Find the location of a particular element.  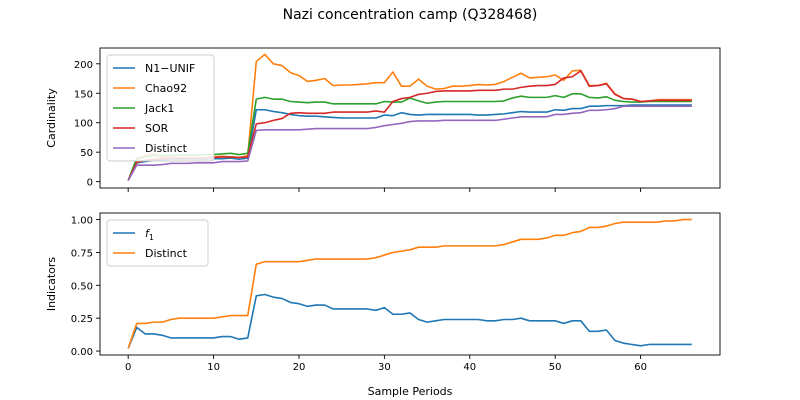

x-tick-label: 60 is located at coordinates (640, 367).